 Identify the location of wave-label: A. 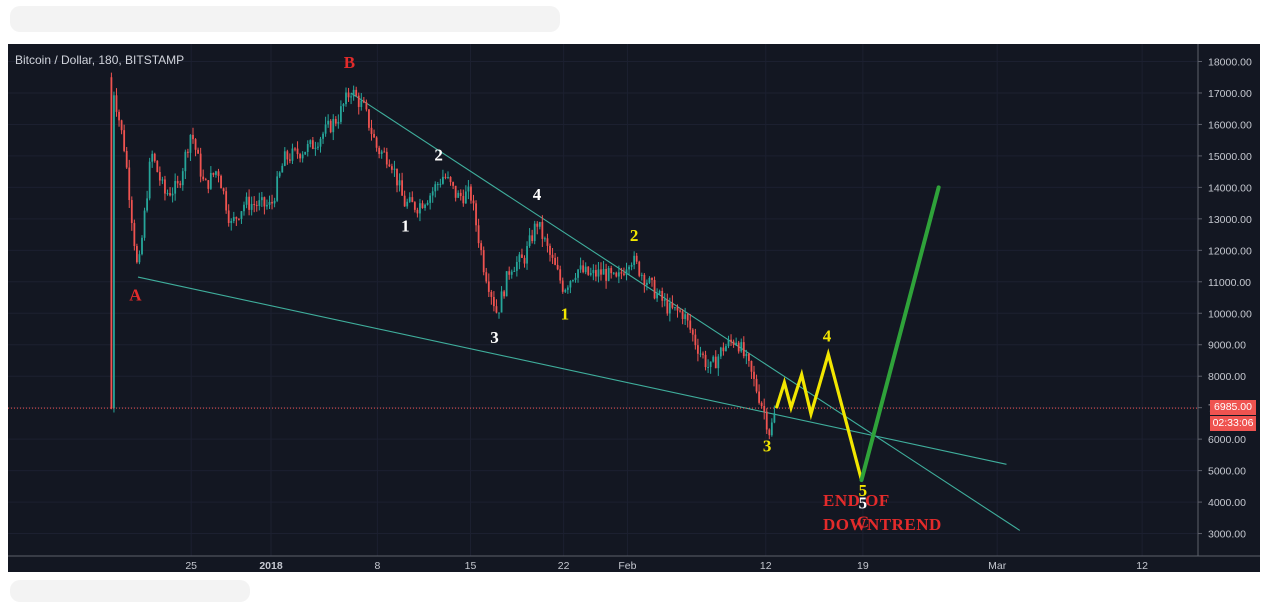
(135, 295).